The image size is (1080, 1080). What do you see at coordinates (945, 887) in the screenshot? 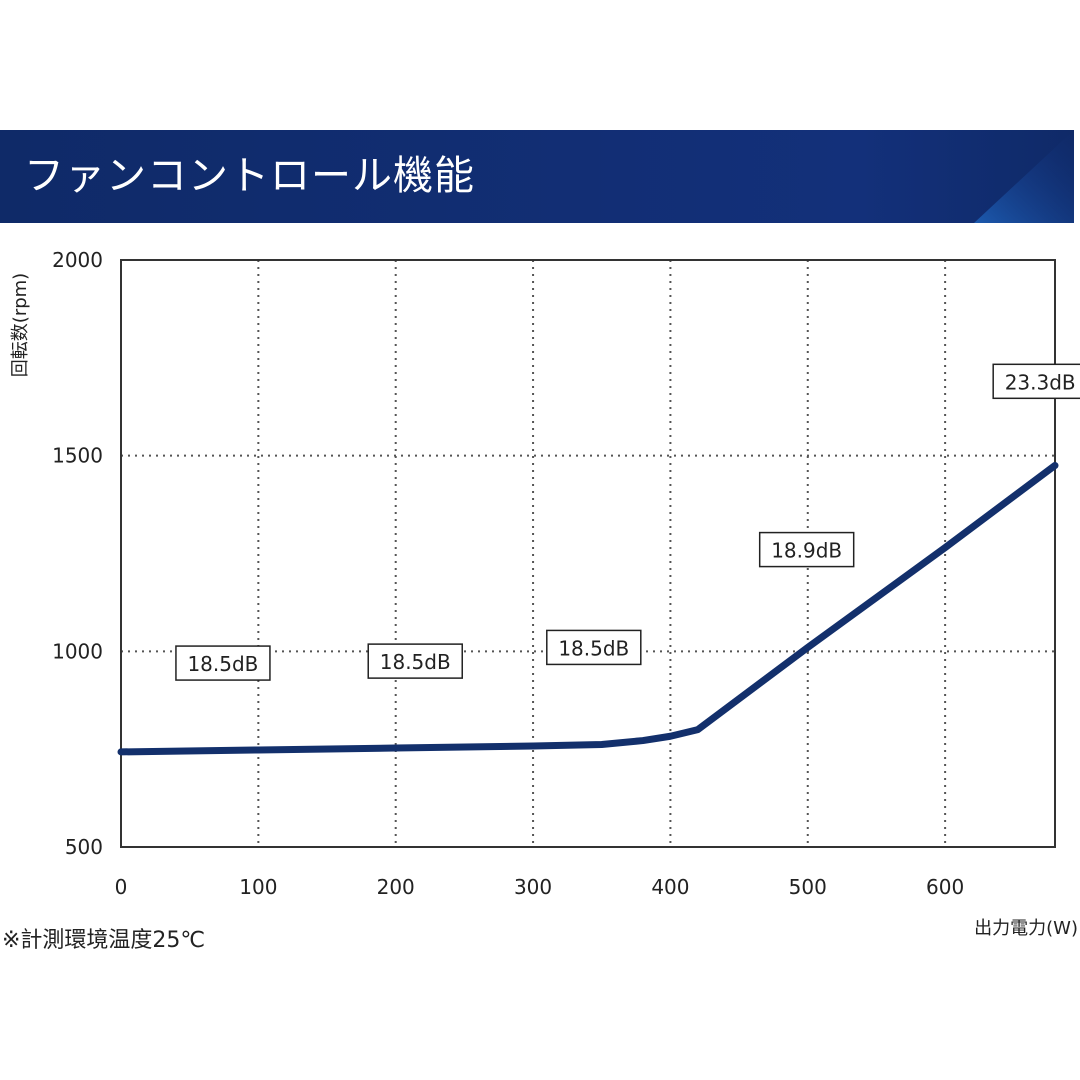
I see `x-tick-label: 600` at bounding box center [945, 887].